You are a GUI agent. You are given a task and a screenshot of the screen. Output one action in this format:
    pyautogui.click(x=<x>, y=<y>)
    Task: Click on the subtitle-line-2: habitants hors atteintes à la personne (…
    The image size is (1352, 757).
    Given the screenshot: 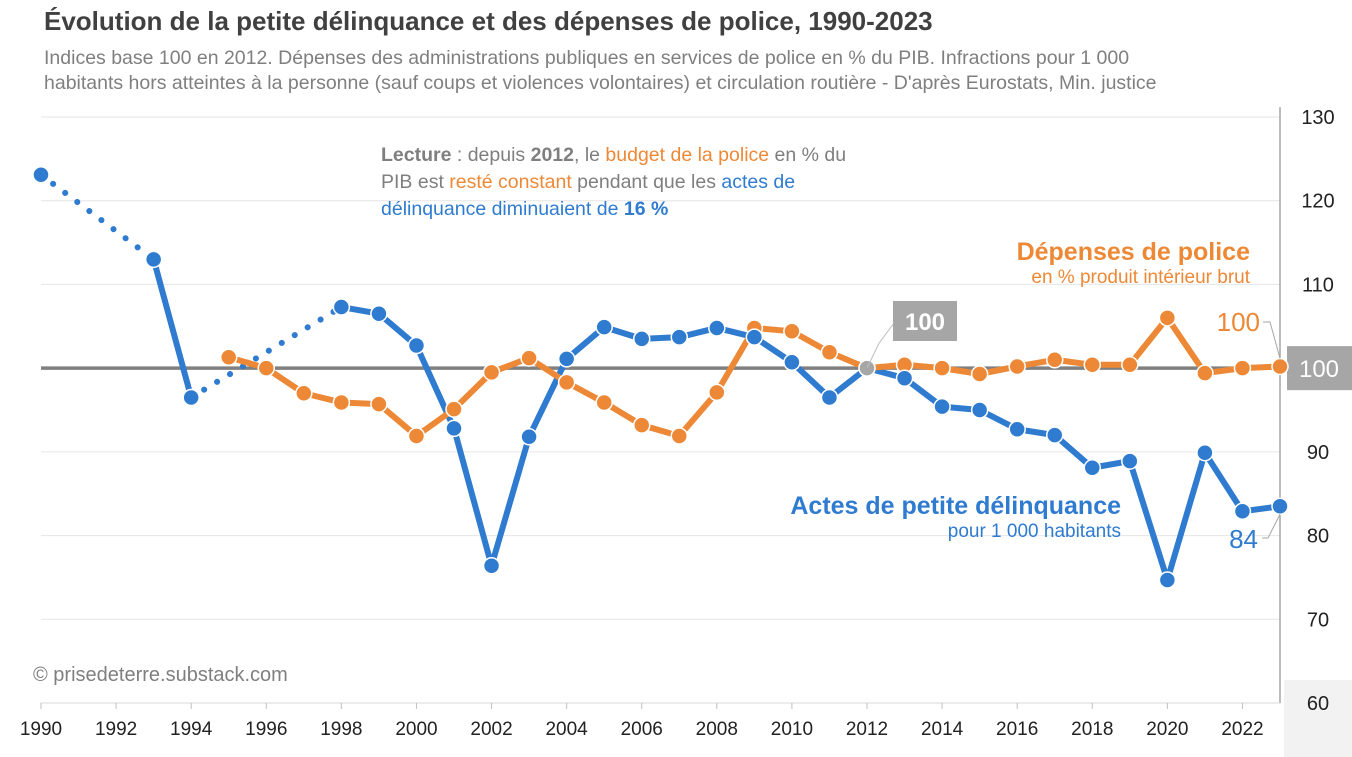 What is the action you would take?
    pyautogui.click(x=600, y=83)
    